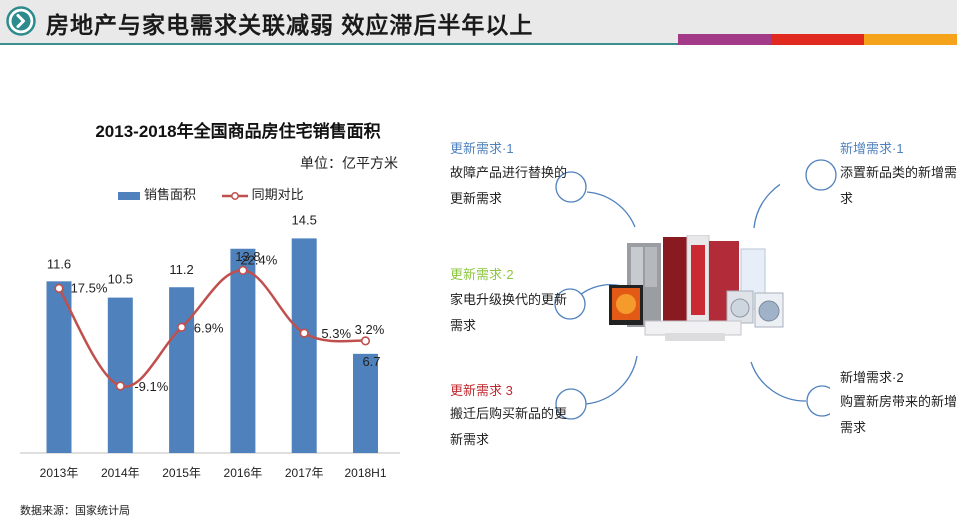 This screenshot has width=957, height=519. What do you see at coordinates (21, 21) in the screenshot?
I see `chevron-right-circle-icon` at bounding box center [21, 21].